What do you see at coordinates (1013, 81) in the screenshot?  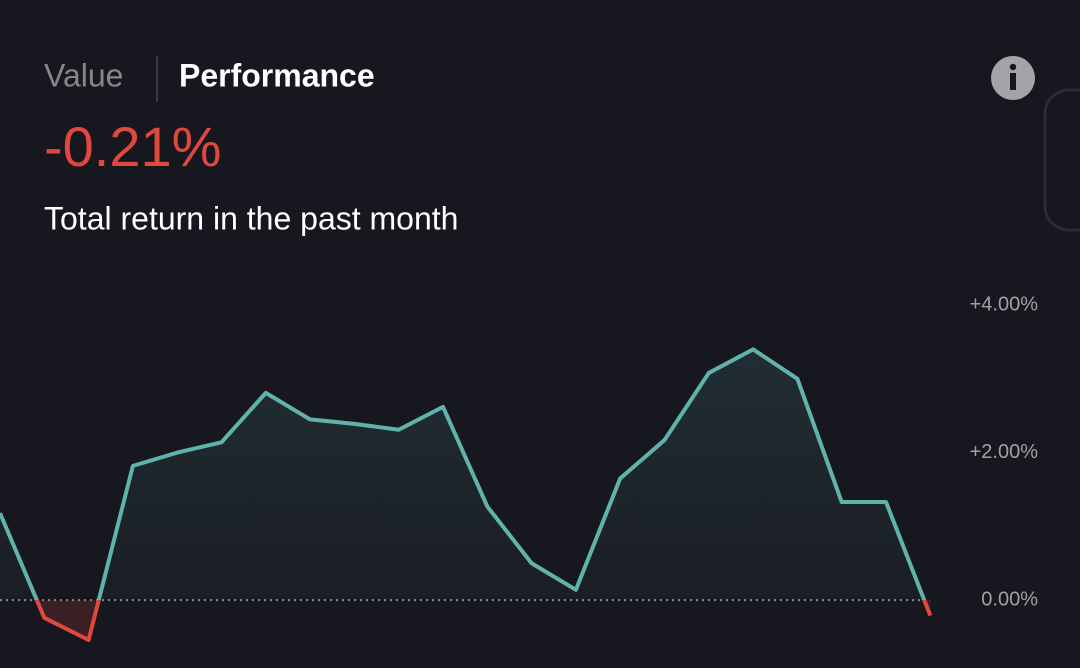 I see `info-stem` at bounding box center [1013, 81].